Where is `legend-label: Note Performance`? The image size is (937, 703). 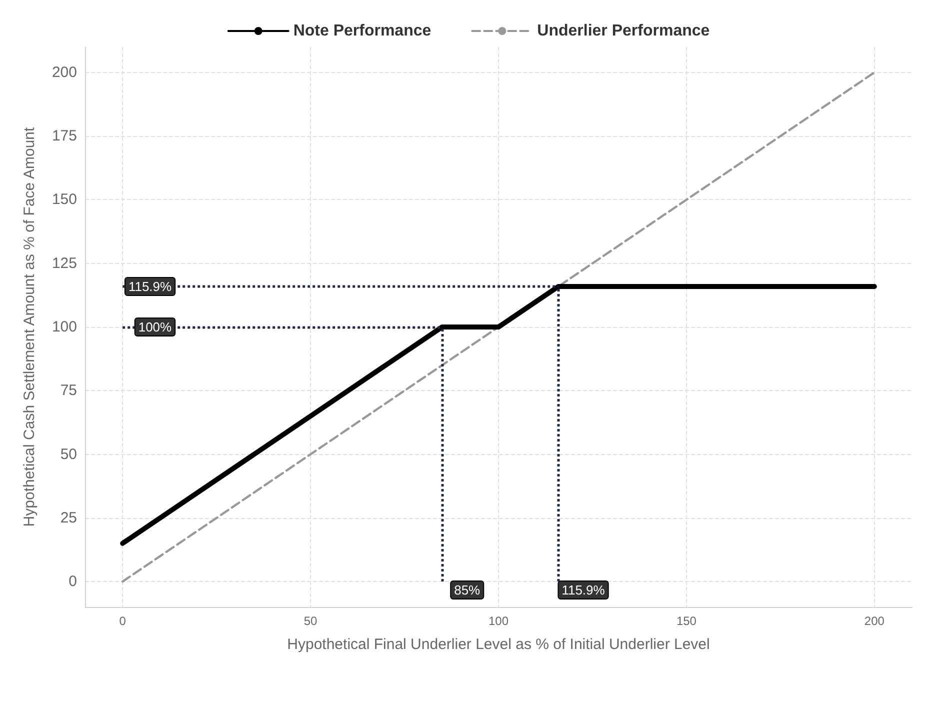
legend-label: Note Performance is located at coordinates (362, 31).